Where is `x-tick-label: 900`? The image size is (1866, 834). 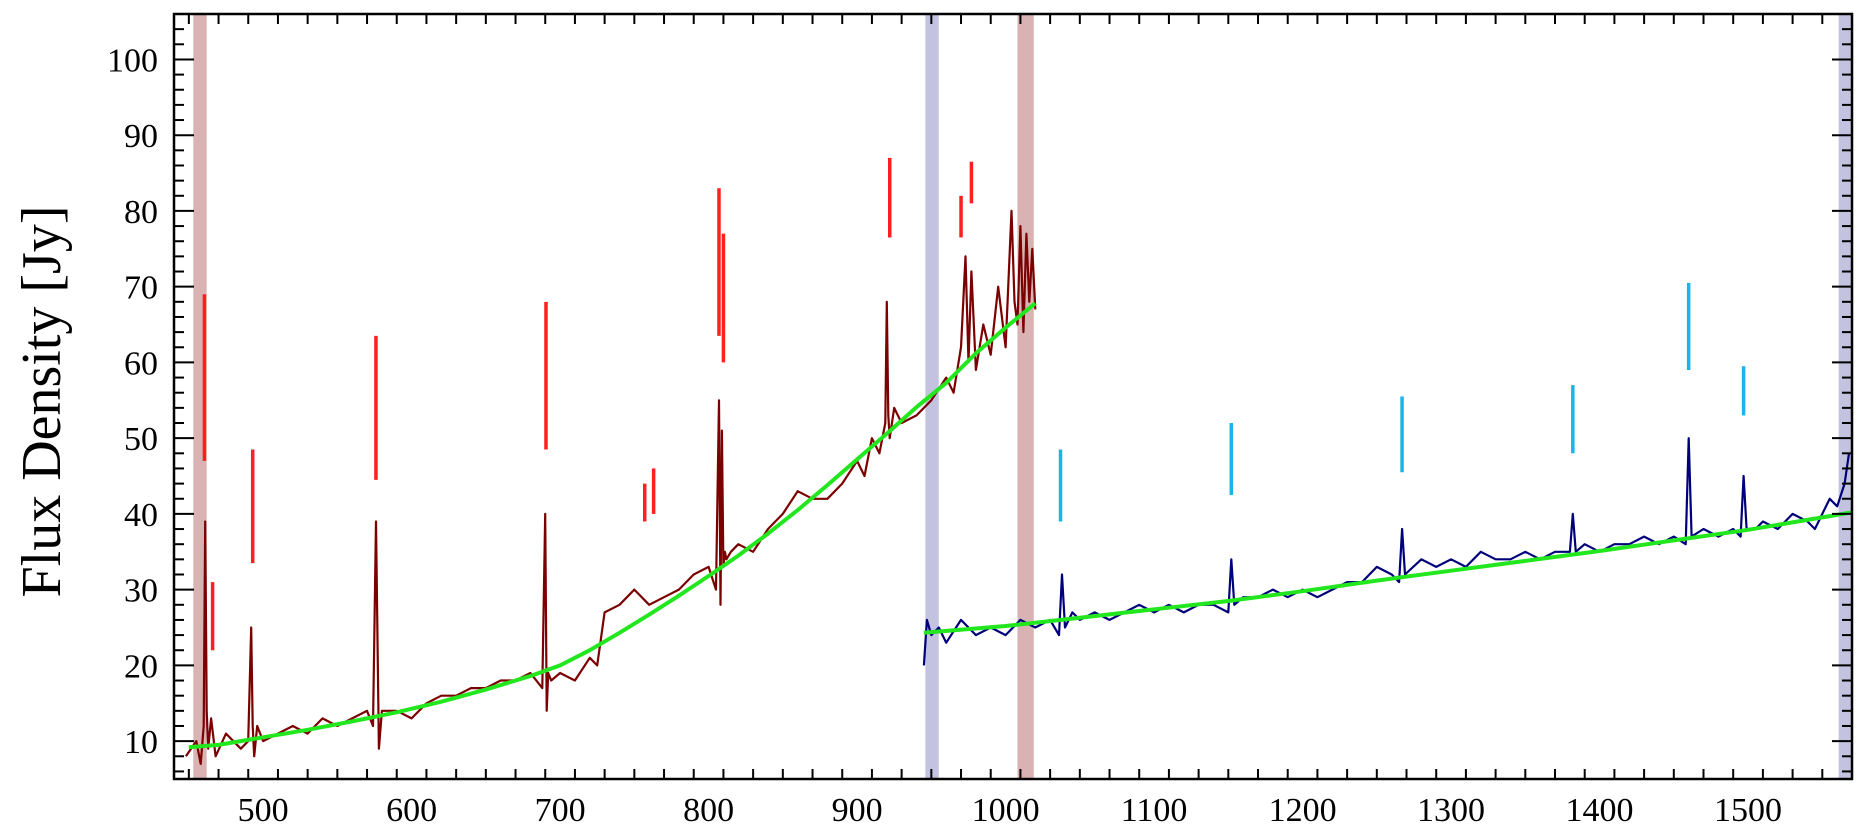
x-tick-label: 900 is located at coordinates (857, 810).